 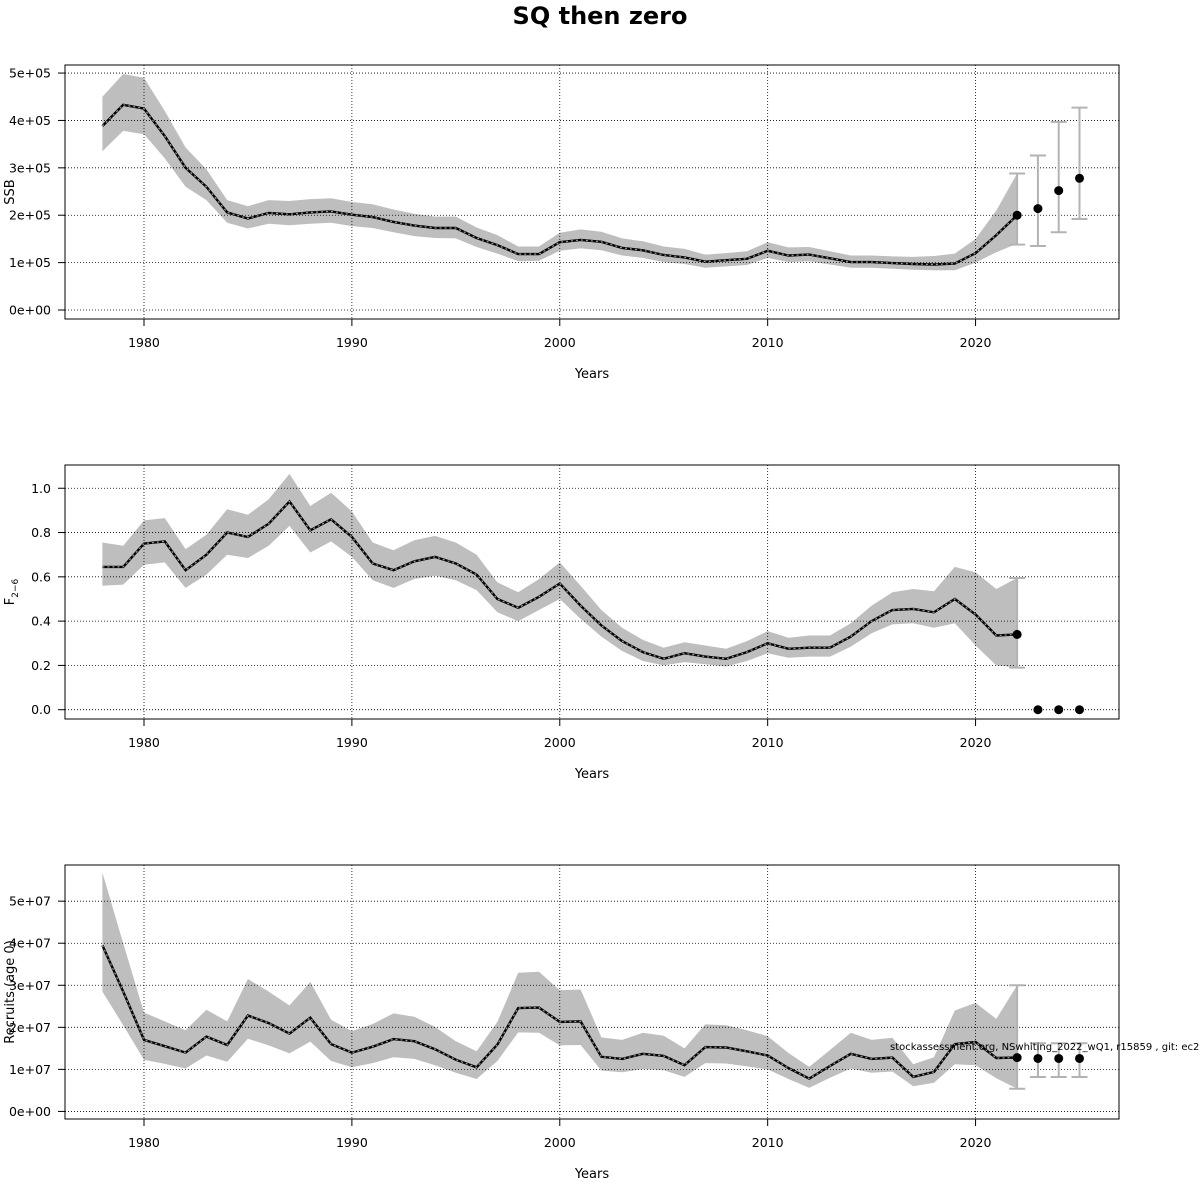 I want to click on ssb-y-tick-label: 3e+05, so click(x=30, y=167).